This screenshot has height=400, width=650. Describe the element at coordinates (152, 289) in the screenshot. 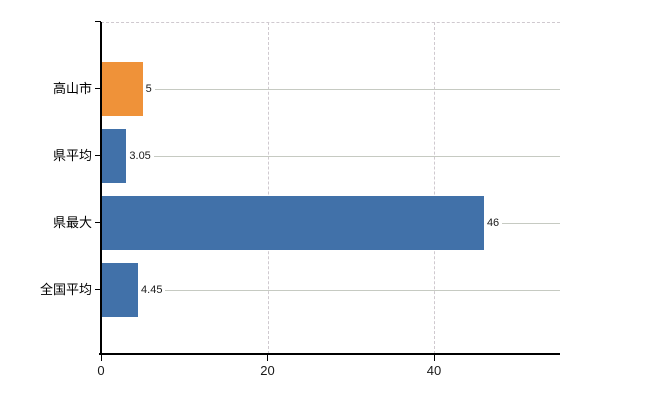

I see `value-label: 4.45` at that location.